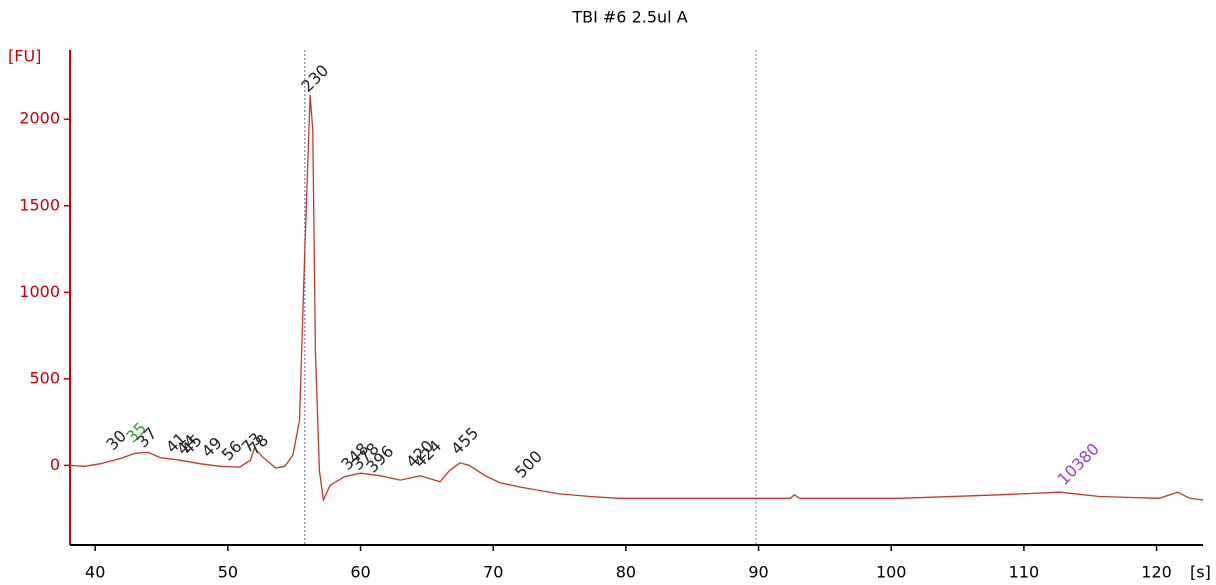 The height and width of the screenshot is (585, 1216). I want to click on peak-label: 455, so click(464, 440).